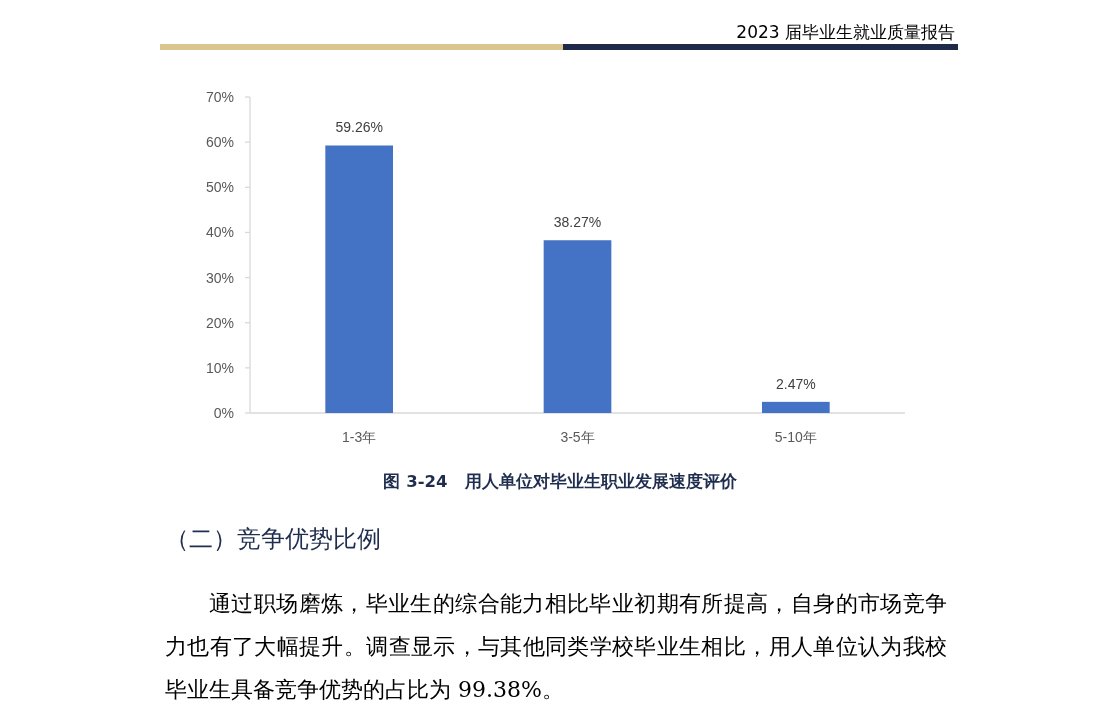  What do you see at coordinates (795, 437) in the screenshot?
I see `x-tick-label: 5-10年` at bounding box center [795, 437].